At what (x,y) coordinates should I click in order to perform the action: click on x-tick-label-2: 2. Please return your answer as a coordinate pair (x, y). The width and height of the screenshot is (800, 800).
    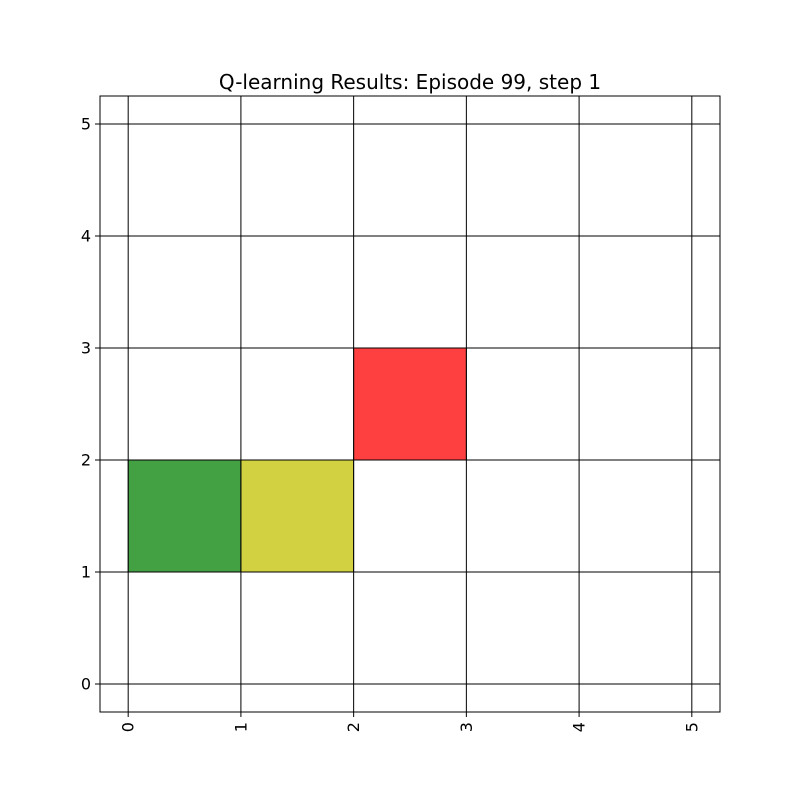
    Looking at the image, I should click on (353, 727).